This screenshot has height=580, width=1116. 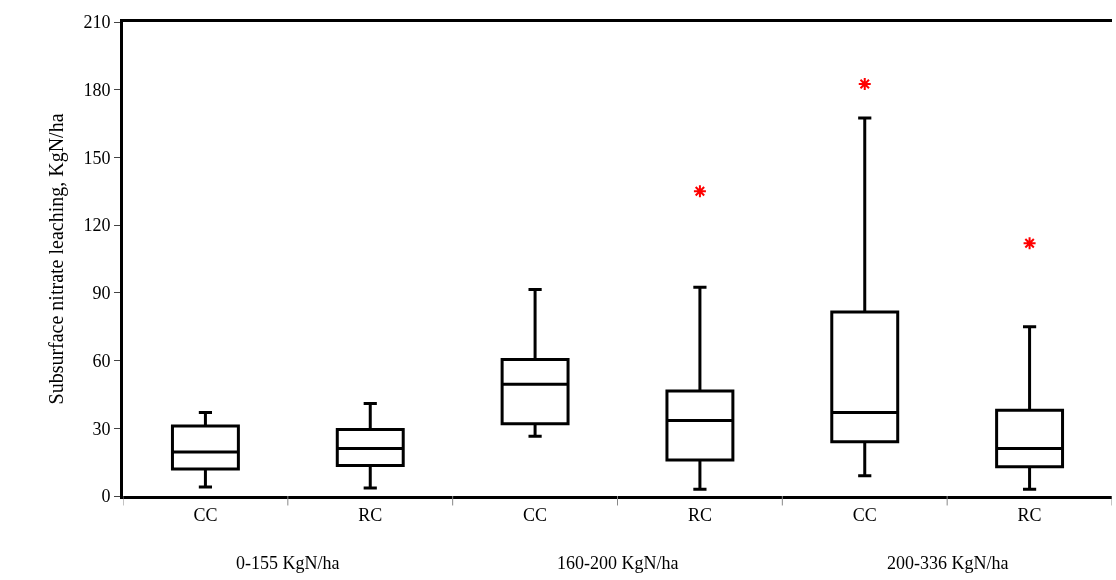 I want to click on y-tick-label: 150, so click(x=97, y=157).